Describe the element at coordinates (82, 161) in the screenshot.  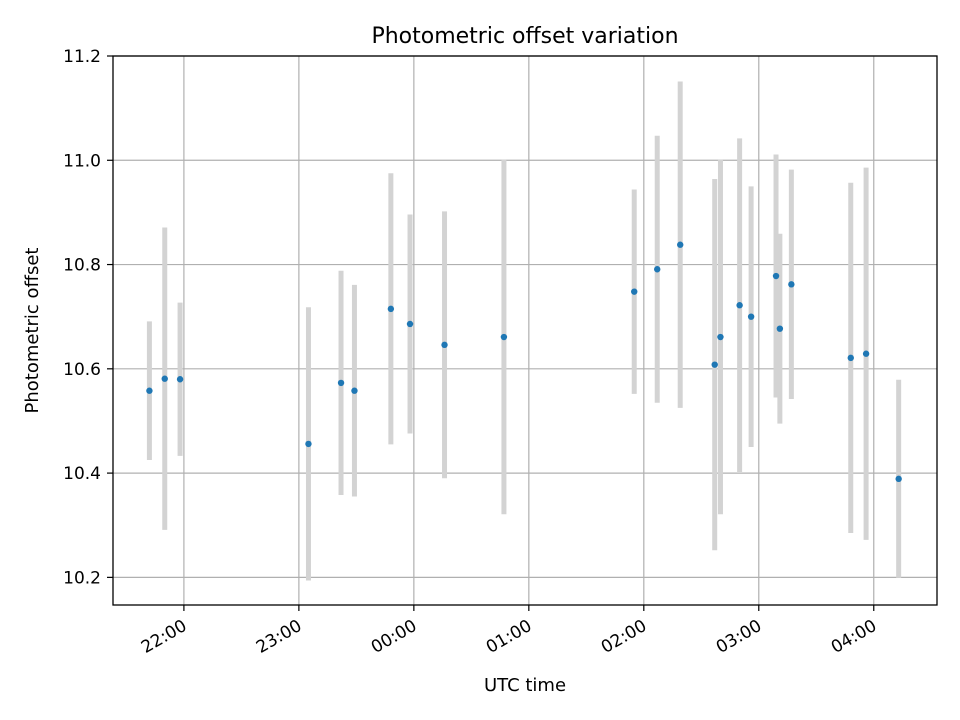
I see `y-tick-label: 11.0` at that location.